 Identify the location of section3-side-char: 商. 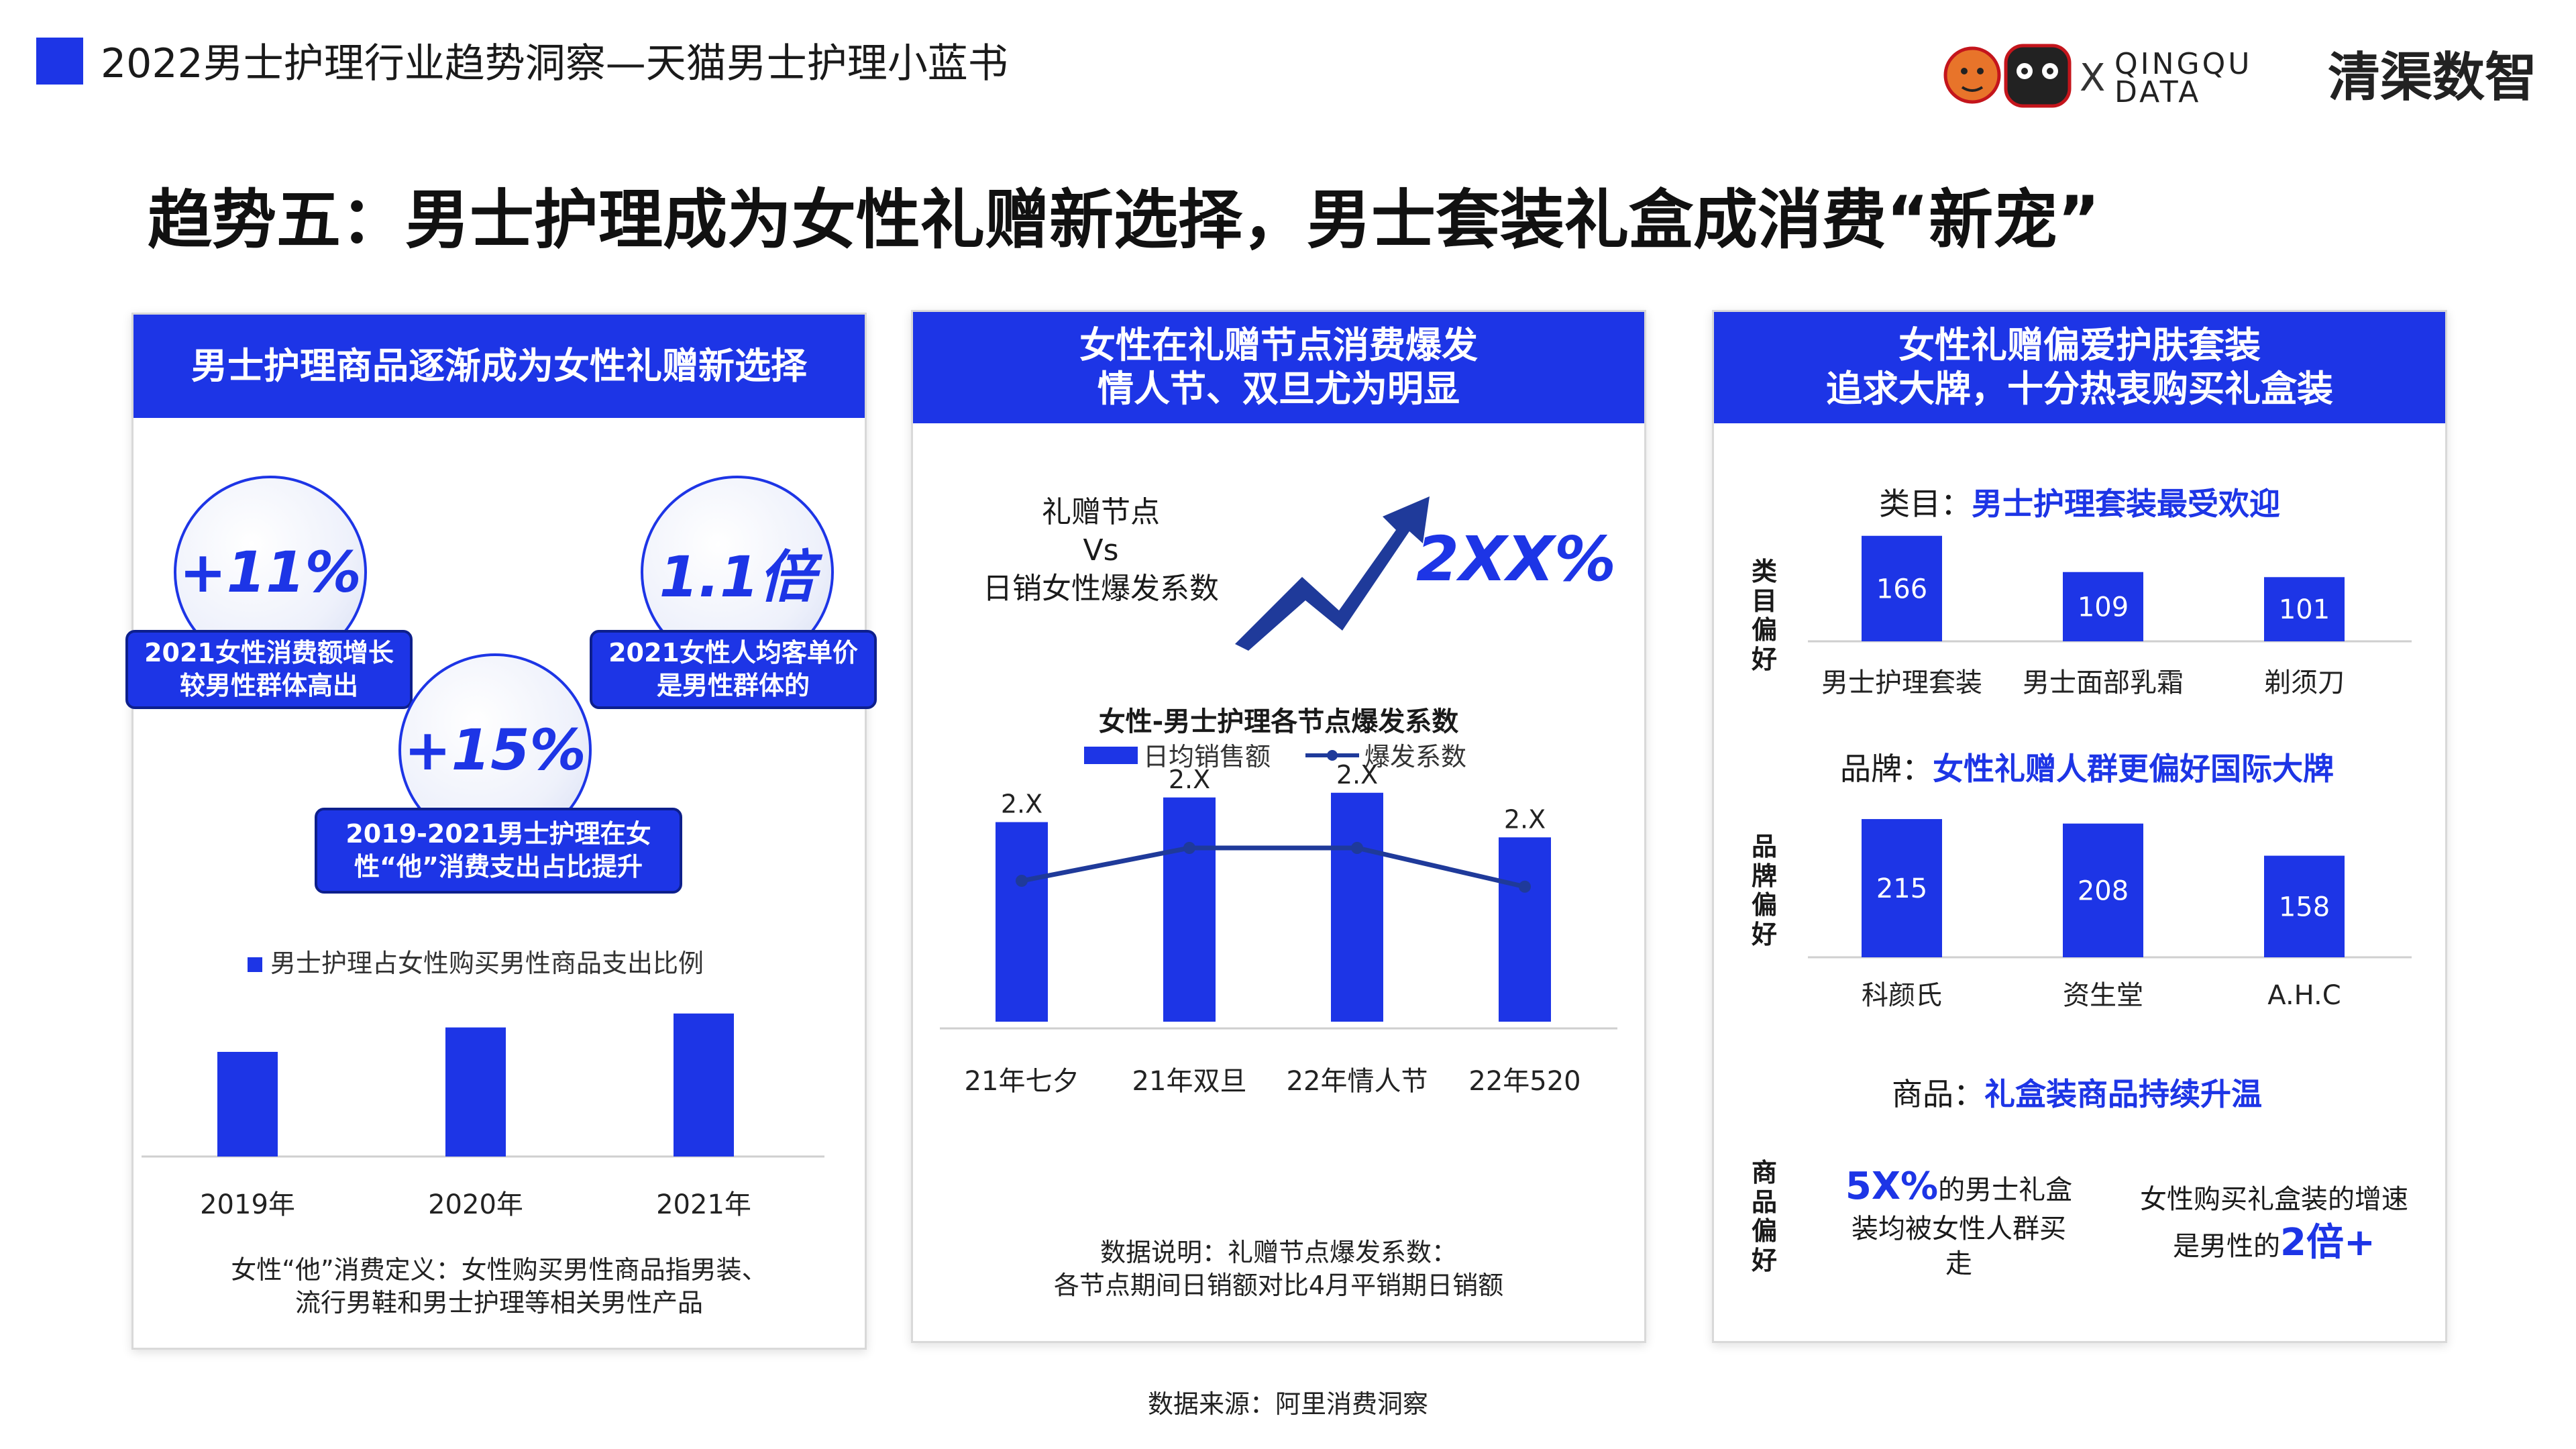
(1764, 1172).